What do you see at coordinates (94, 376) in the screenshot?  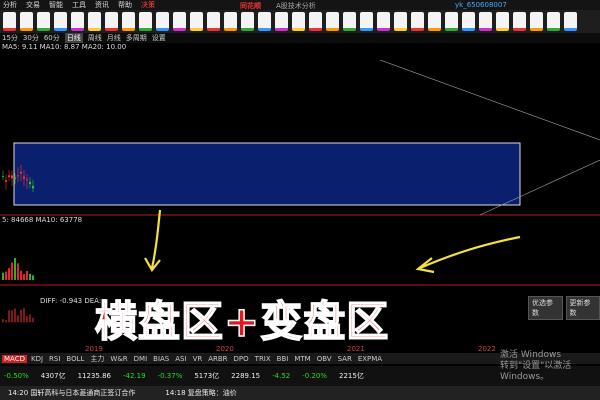 I see `ticker-value: 11235.86` at bounding box center [94, 376].